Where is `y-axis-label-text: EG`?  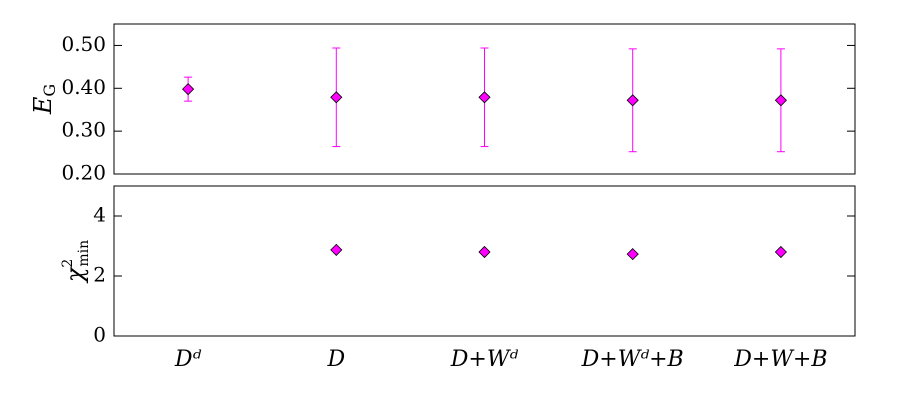
y-axis-label-text: EG is located at coordinates (44, 99).